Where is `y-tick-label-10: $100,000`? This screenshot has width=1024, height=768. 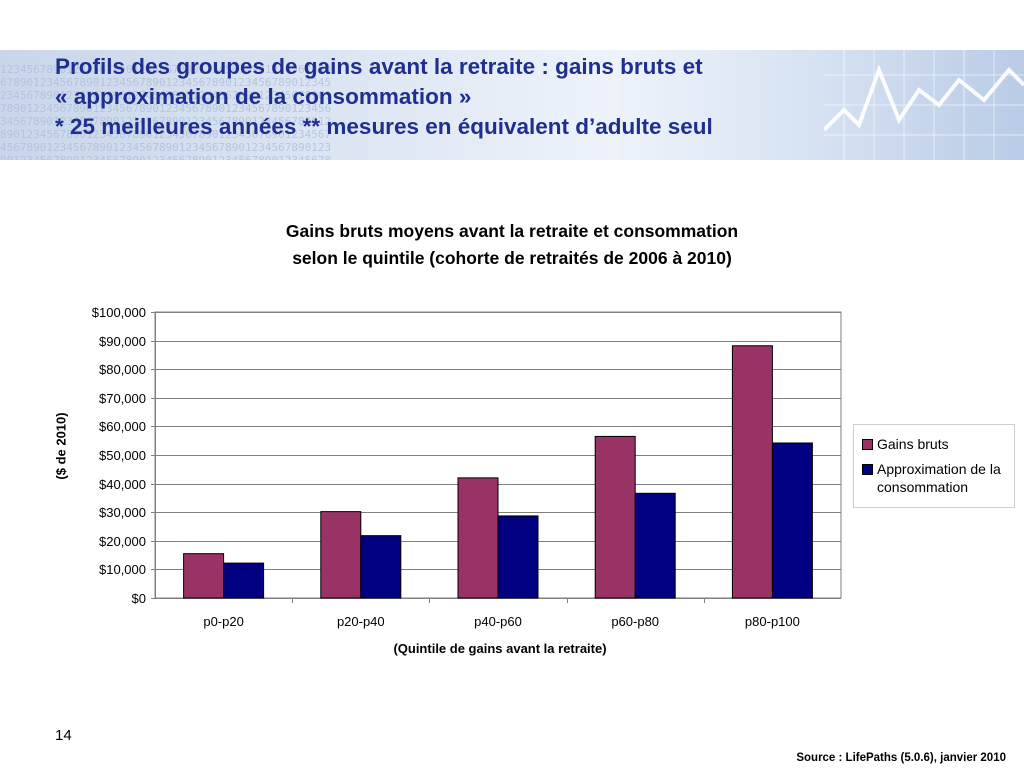 y-tick-label-10: $100,000 is located at coordinates (119, 312).